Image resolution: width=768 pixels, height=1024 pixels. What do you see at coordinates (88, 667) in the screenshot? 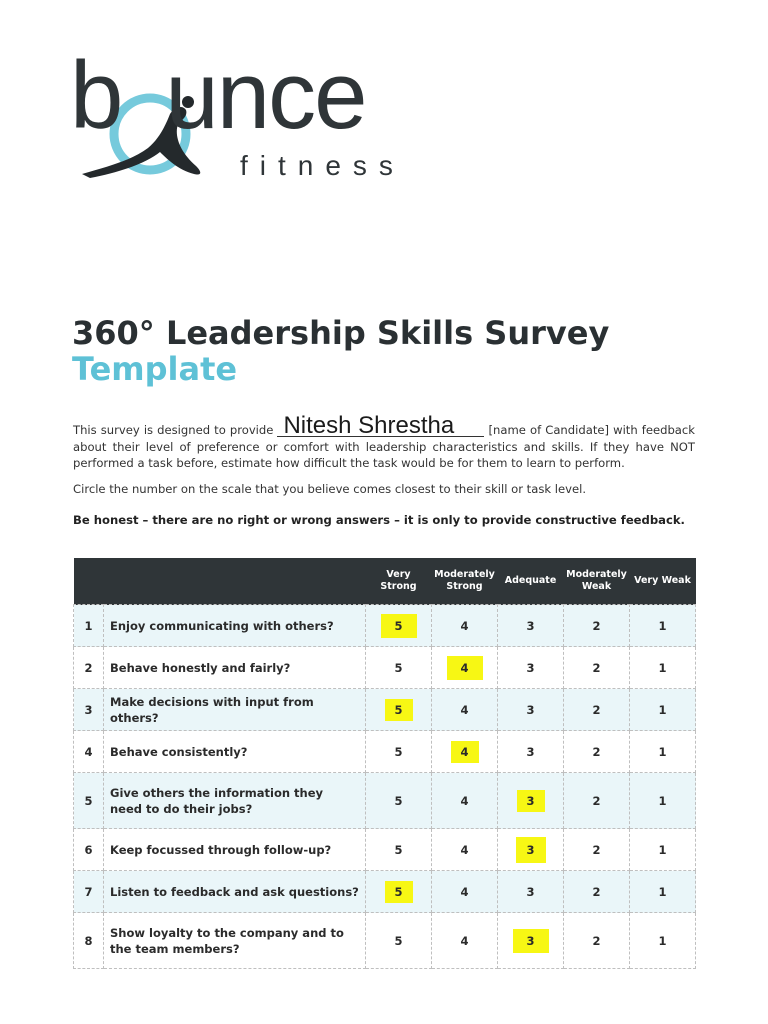
I see `row-number: 2` at bounding box center [88, 667].